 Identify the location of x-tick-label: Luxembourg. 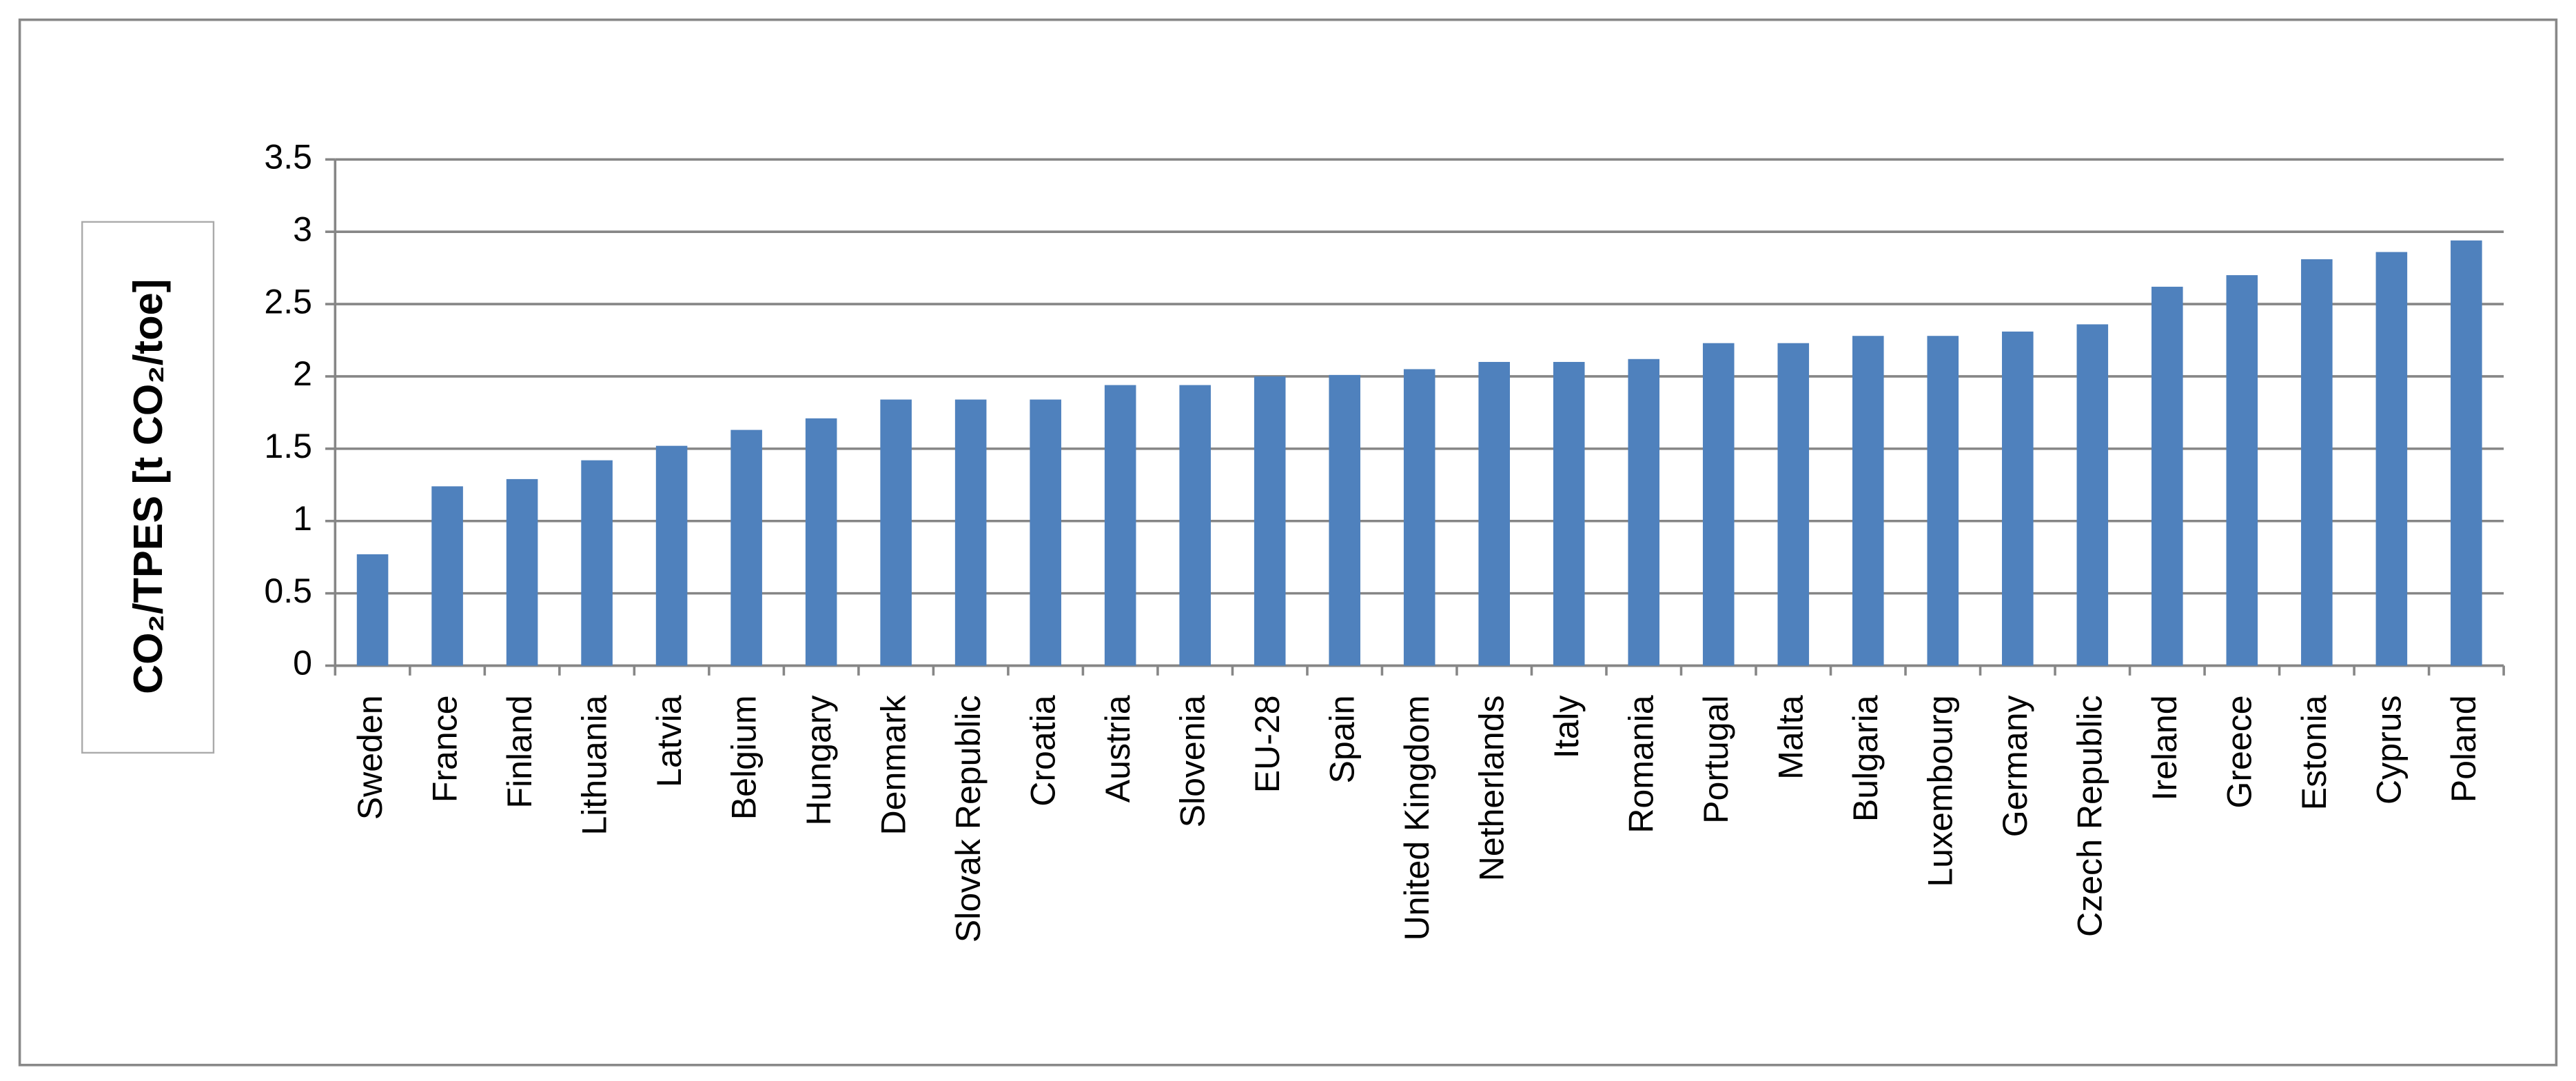
(1940, 791).